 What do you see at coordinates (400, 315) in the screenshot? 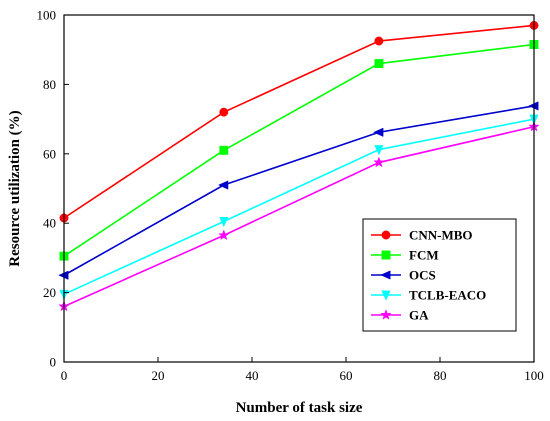
I see `legend-item-ga: GA` at bounding box center [400, 315].